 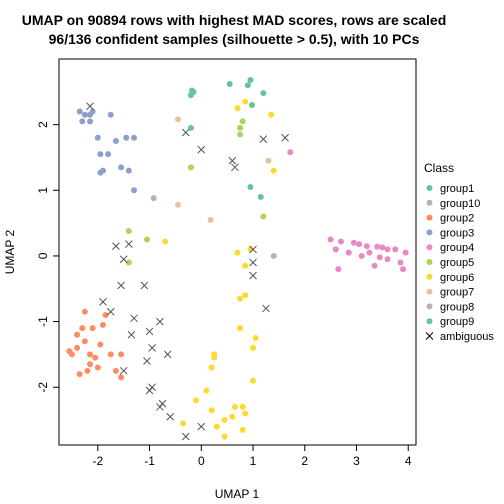 What do you see at coordinates (429, 232) in the screenshot?
I see `legend-marker-group3` at bounding box center [429, 232].